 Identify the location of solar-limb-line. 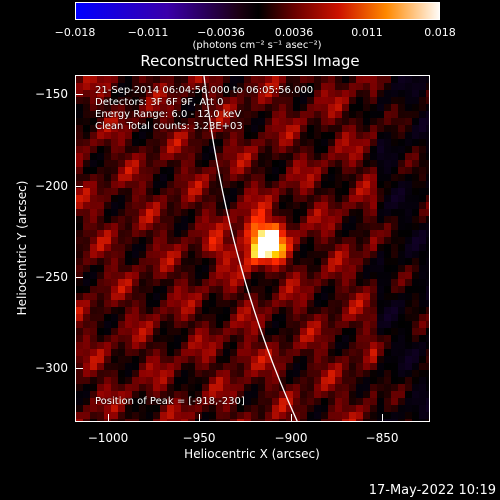
(250, 248).